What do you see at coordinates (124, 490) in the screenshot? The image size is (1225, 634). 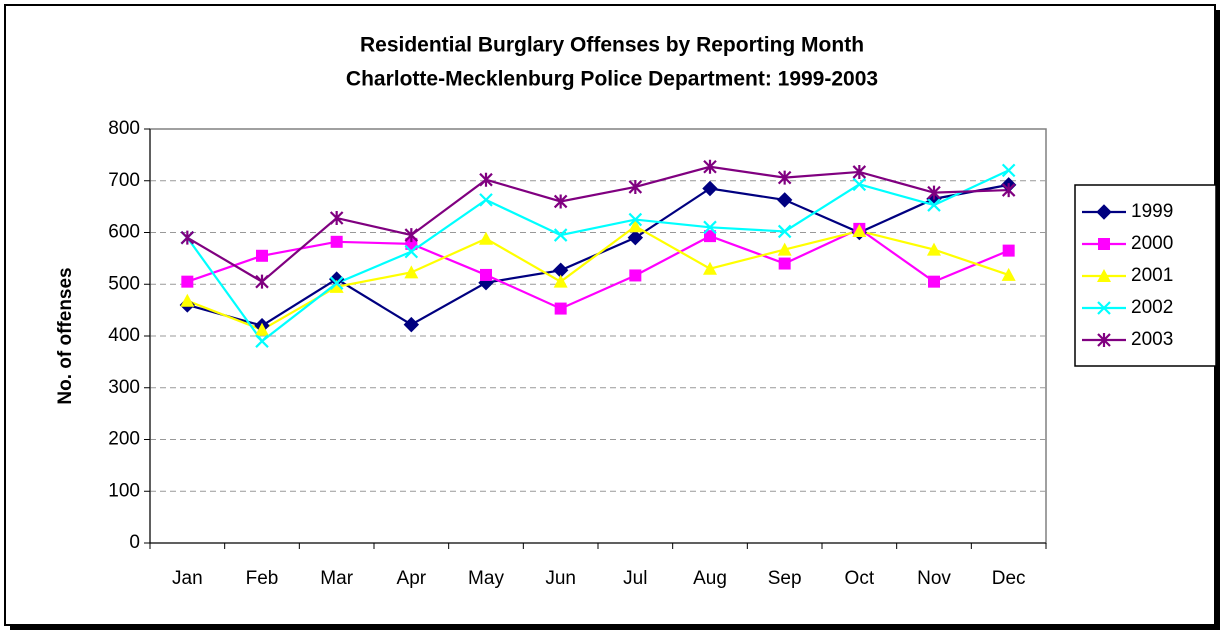 I see `y-tick-label: 100` at bounding box center [124, 490].